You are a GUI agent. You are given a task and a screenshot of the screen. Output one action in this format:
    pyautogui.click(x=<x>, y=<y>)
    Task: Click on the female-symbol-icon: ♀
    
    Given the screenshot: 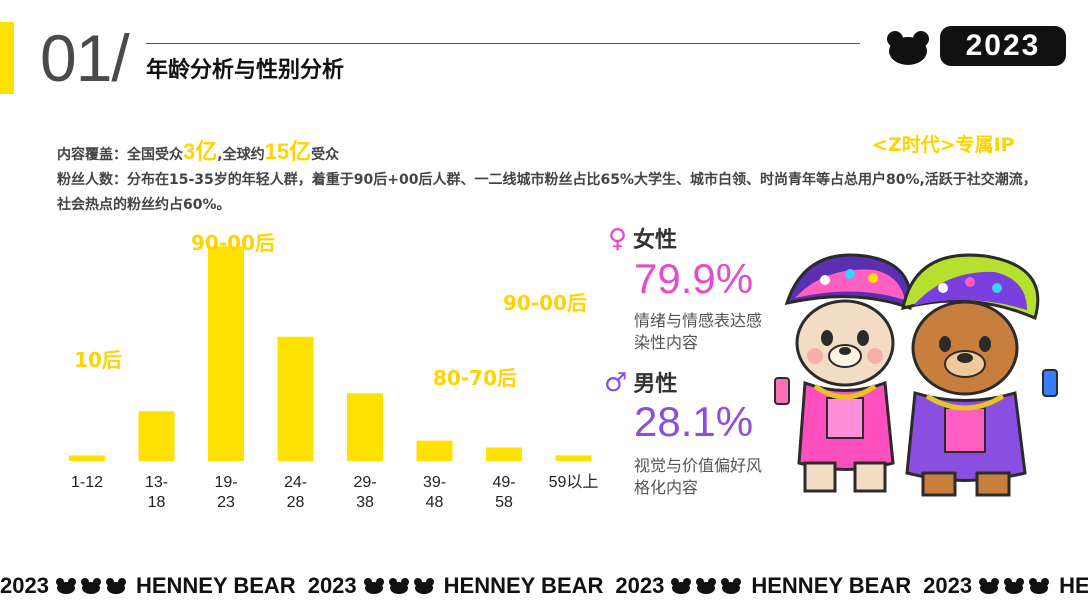 What is the action you would take?
    pyautogui.click(x=618, y=239)
    